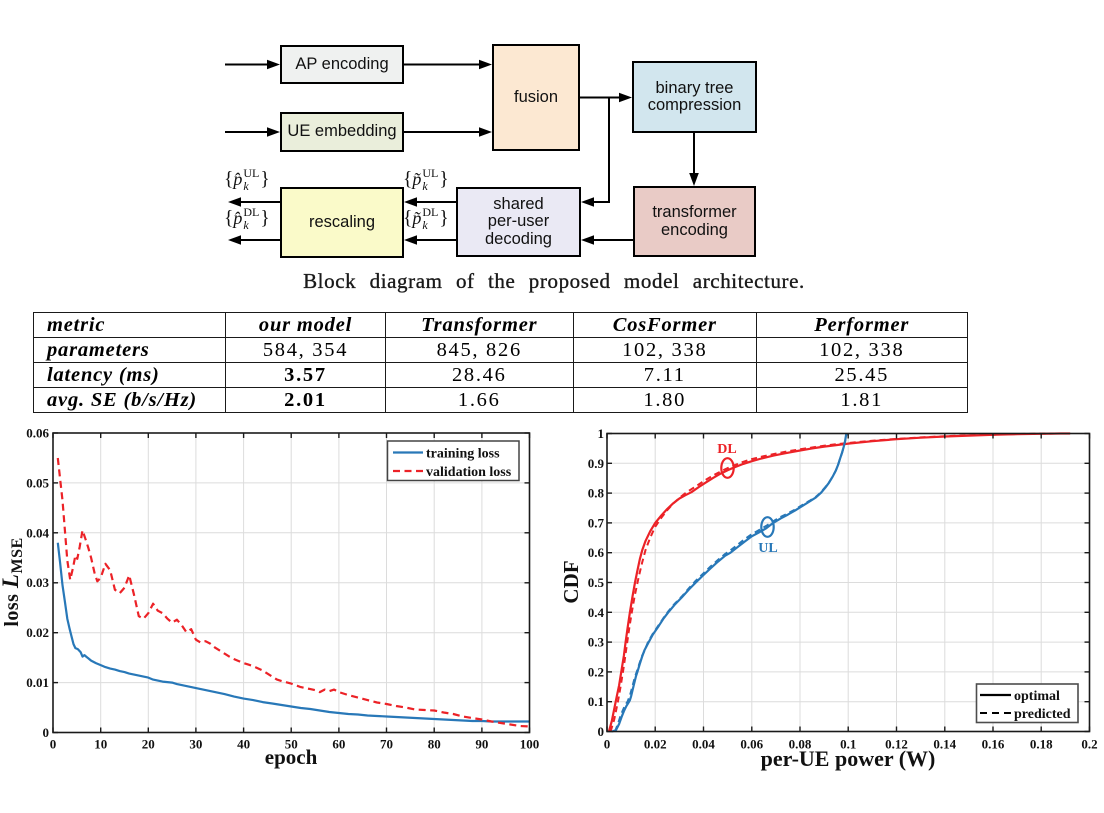 The height and width of the screenshot is (813, 1104). Describe the element at coordinates (596, 612) in the screenshot. I see `svg-text: 0.4` at that location.